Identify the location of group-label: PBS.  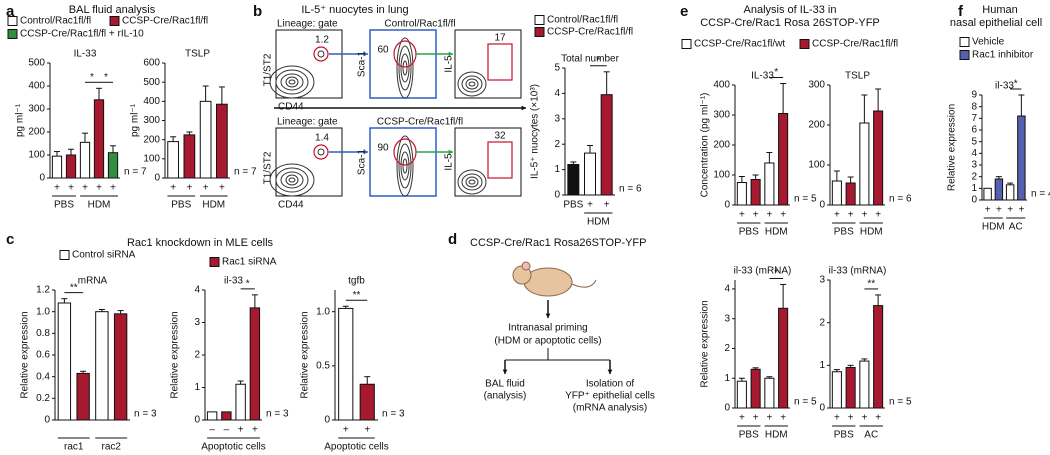
(749, 232).